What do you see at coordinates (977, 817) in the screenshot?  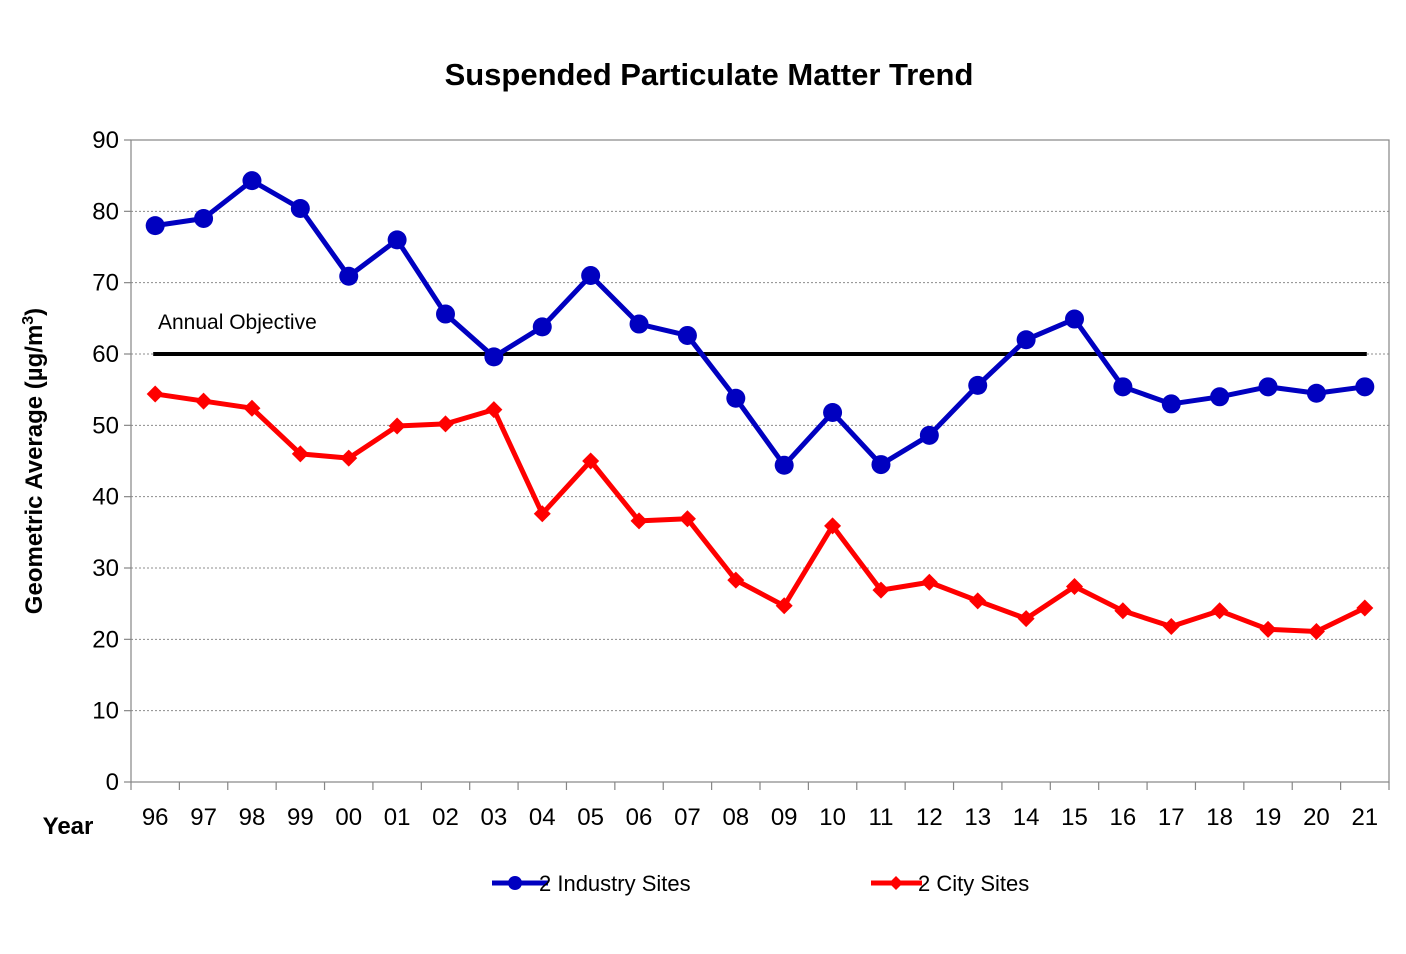 I see `x-tick-label: 13` at bounding box center [977, 817].